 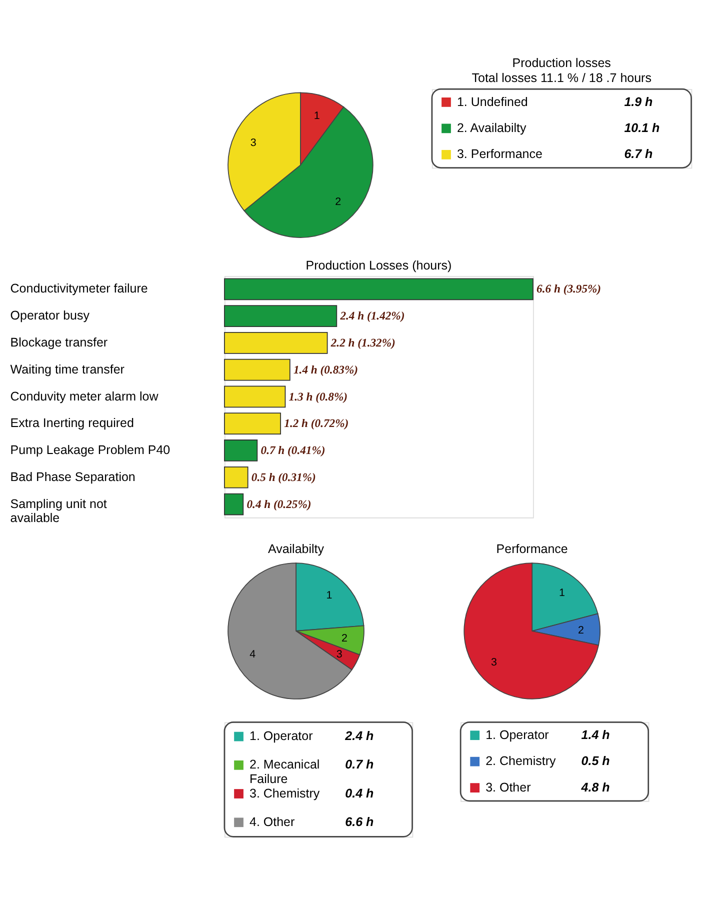 I want to click on data-label: 6.7 h, so click(x=639, y=154).